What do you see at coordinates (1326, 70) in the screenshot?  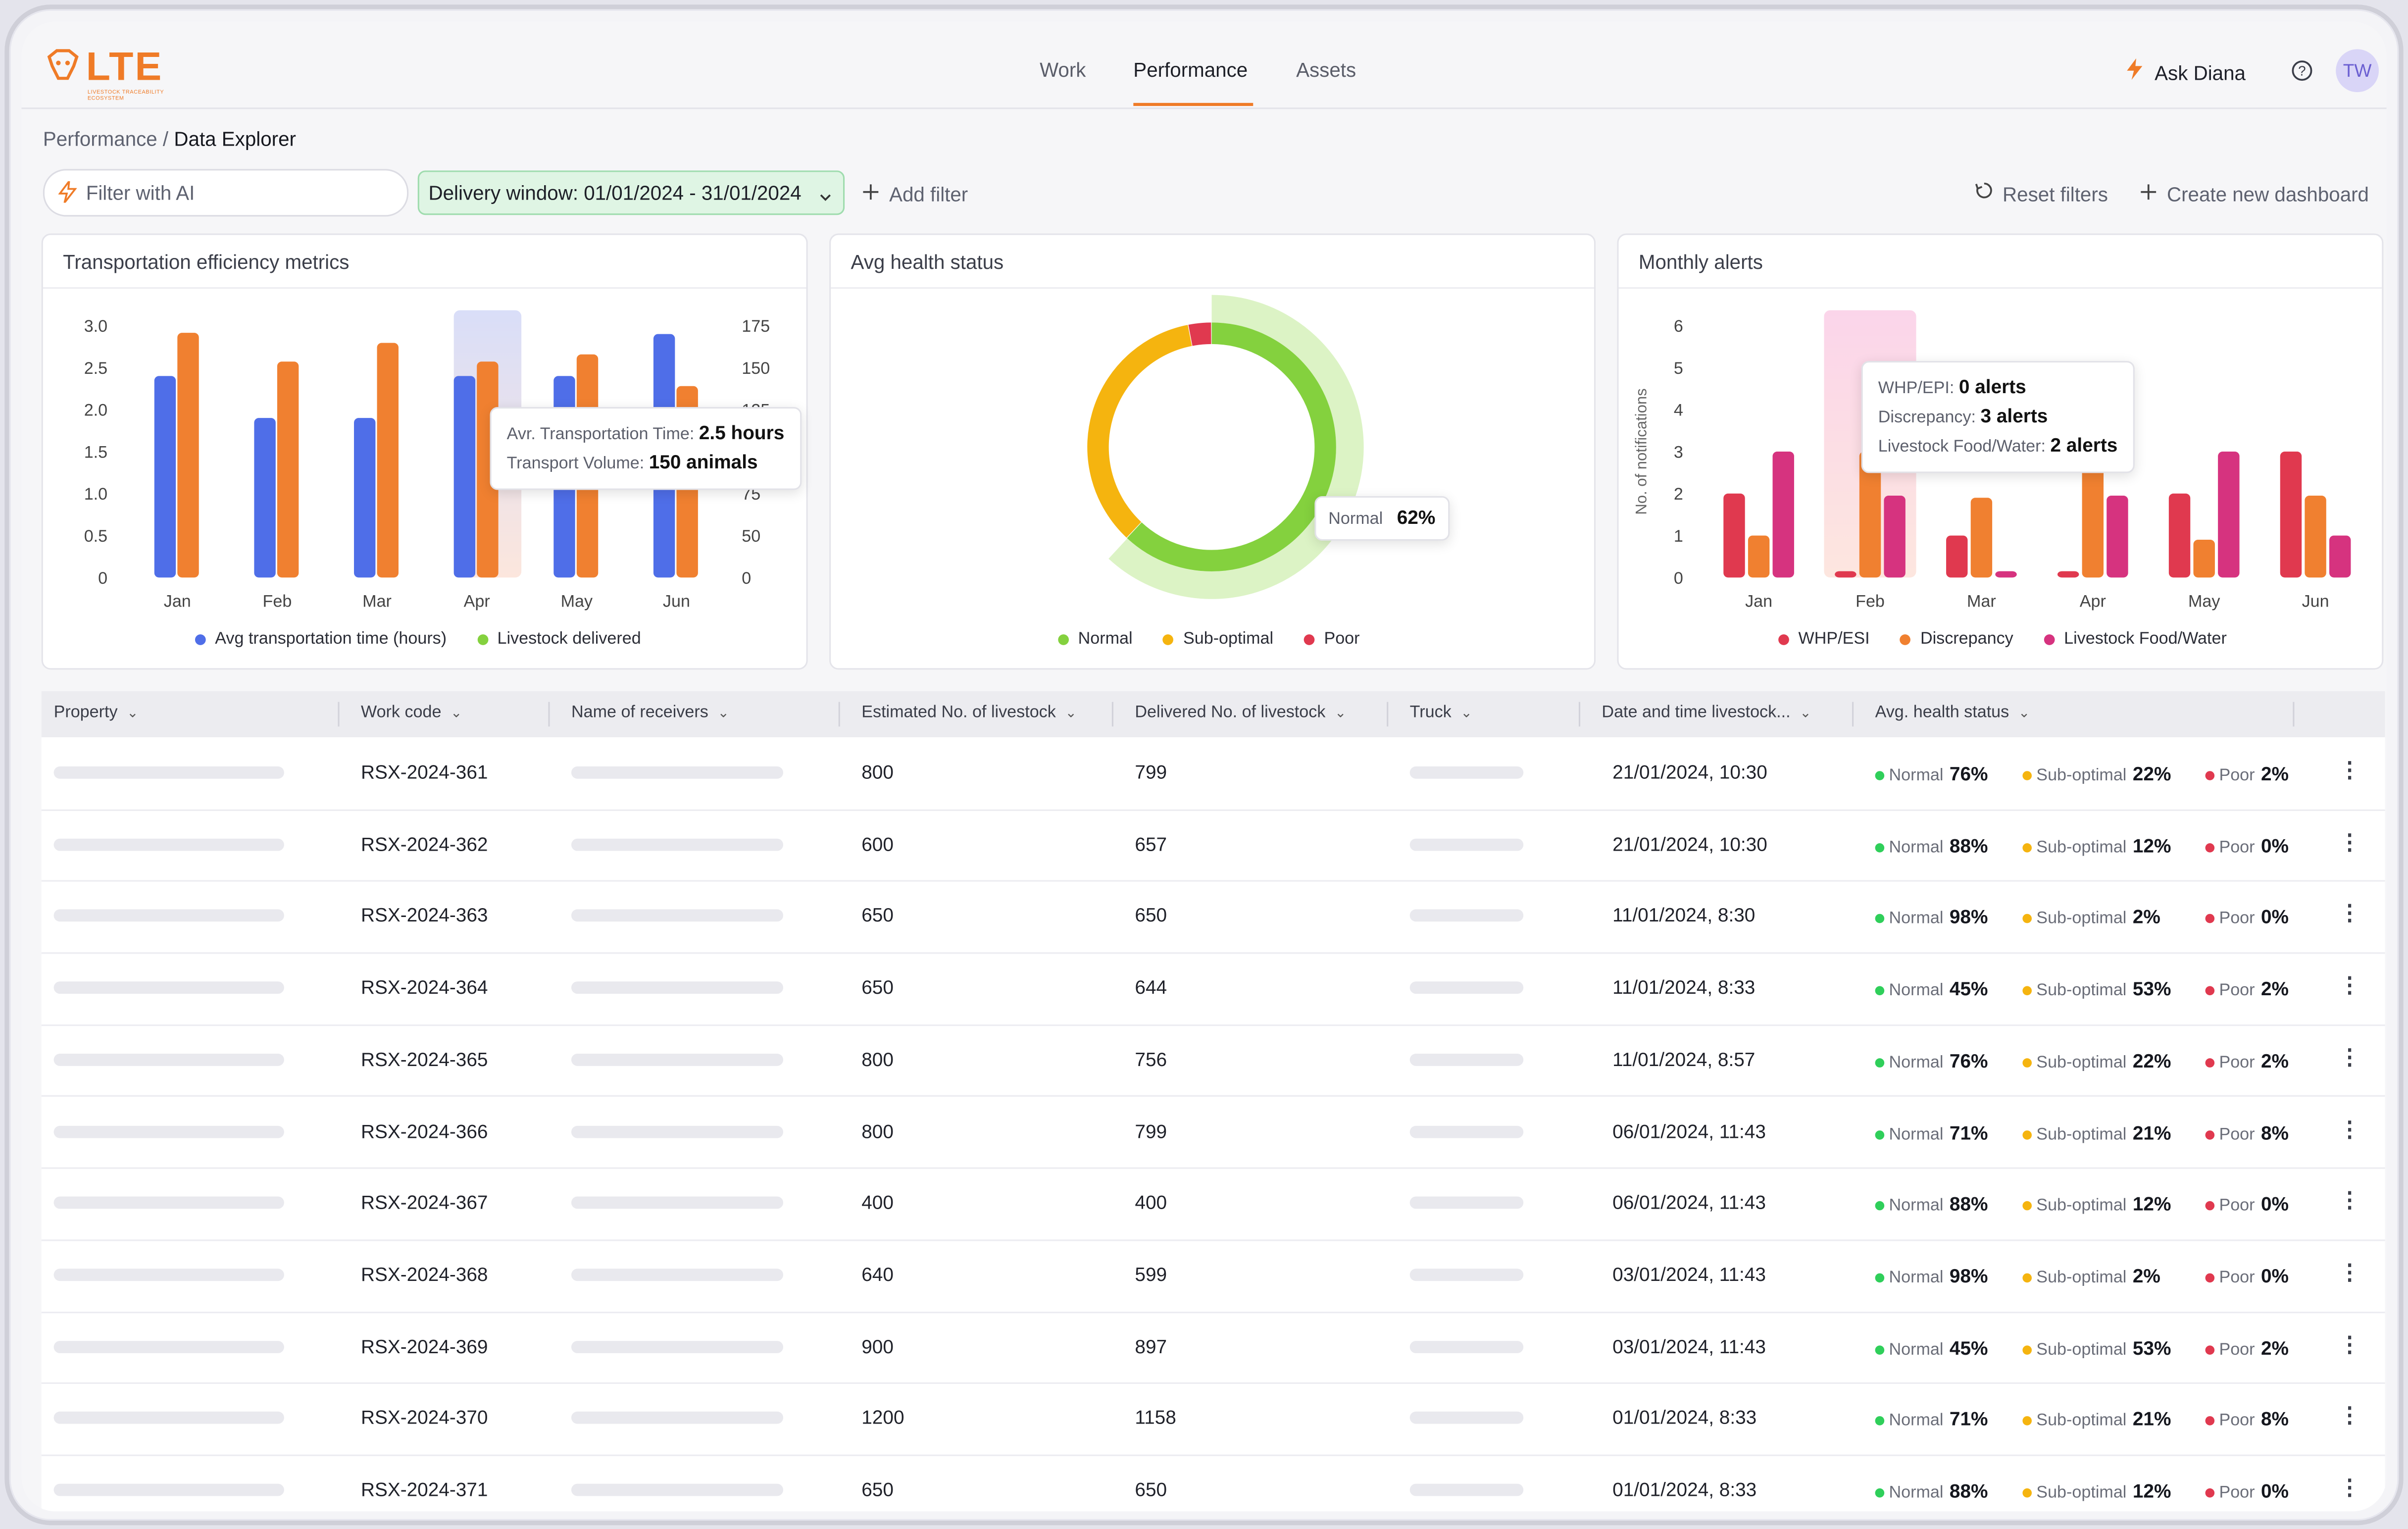 I see `tab-assets: Assets` at bounding box center [1326, 70].